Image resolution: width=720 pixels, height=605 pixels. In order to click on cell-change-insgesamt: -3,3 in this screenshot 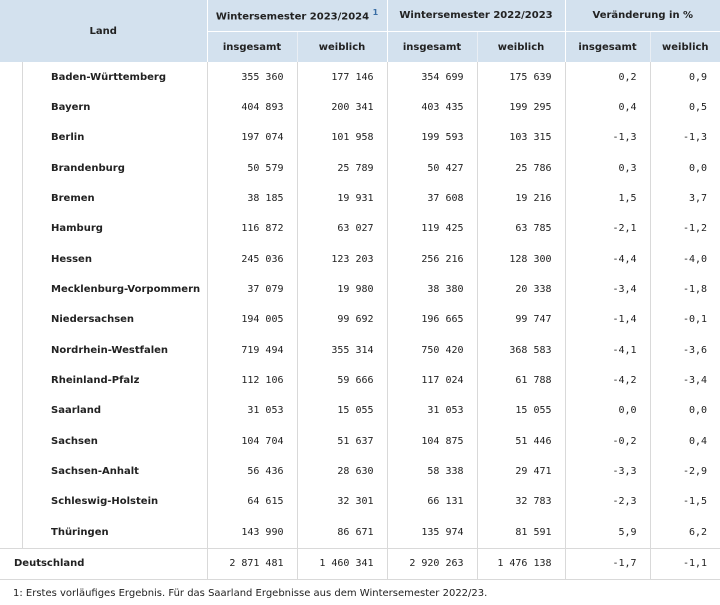, I will do `click(607, 471)`.